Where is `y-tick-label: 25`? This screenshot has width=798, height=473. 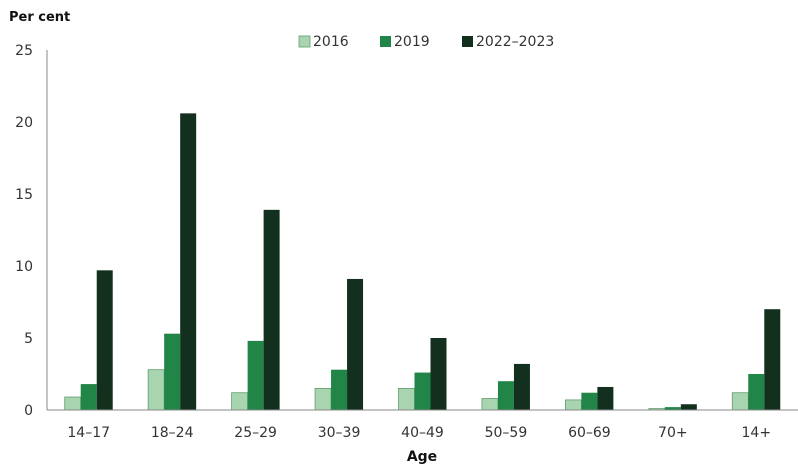
y-tick-label: 25 is located at coordinates (24, 51).